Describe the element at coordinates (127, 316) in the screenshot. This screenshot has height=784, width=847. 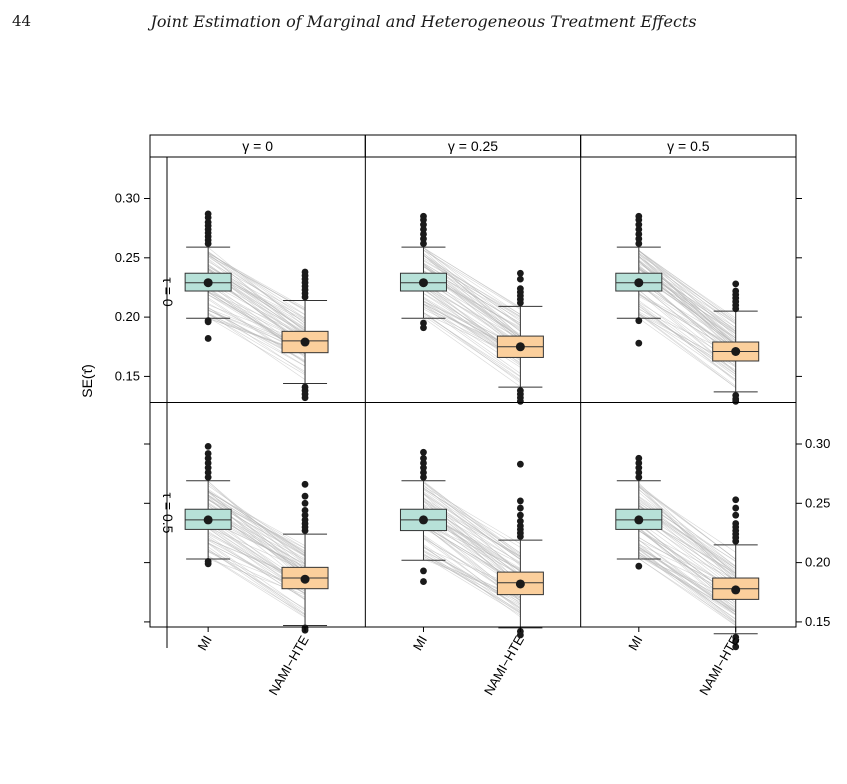
I see `ytick-label-left: 0.20` at that location.